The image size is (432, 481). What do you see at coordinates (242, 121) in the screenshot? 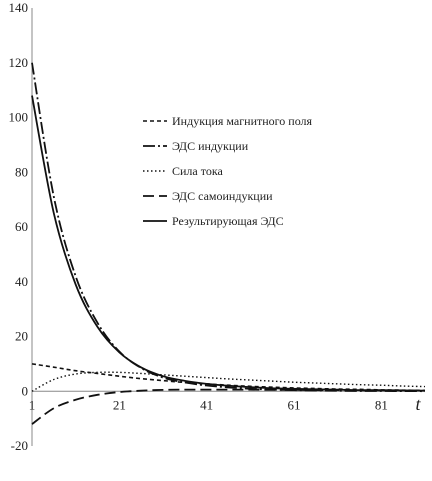
I see `legend-label: Индукция магнитного поля` at bounding box center [242, 121].